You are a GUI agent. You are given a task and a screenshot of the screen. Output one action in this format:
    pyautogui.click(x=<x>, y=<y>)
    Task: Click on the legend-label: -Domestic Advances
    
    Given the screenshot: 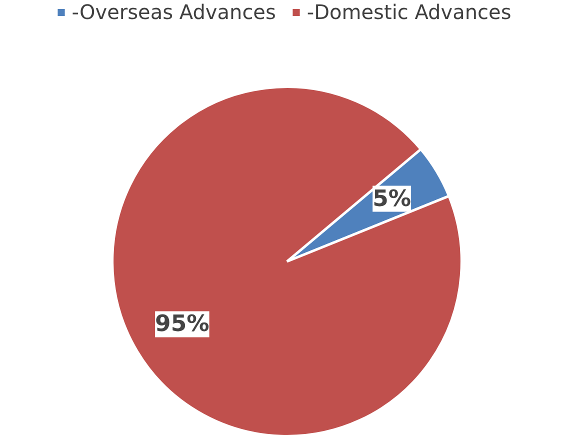 What is the action you would take?
    pyautogui.click(x=409, y=12)
    